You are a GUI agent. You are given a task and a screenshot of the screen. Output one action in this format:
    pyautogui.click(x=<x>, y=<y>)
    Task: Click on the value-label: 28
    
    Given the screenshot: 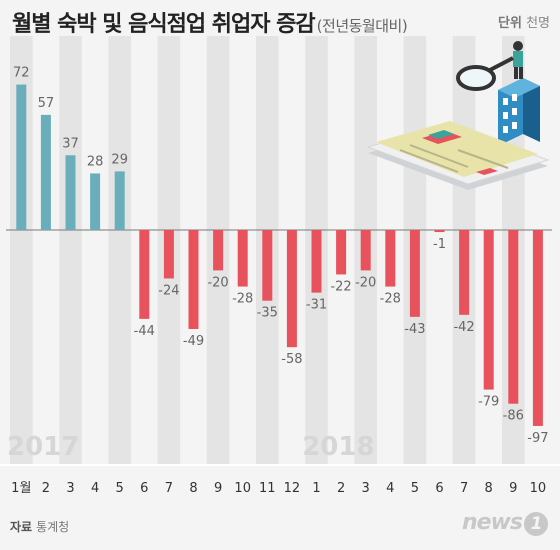 What is the action you would take?
    pyautogui.click(x=95, y=161)
    